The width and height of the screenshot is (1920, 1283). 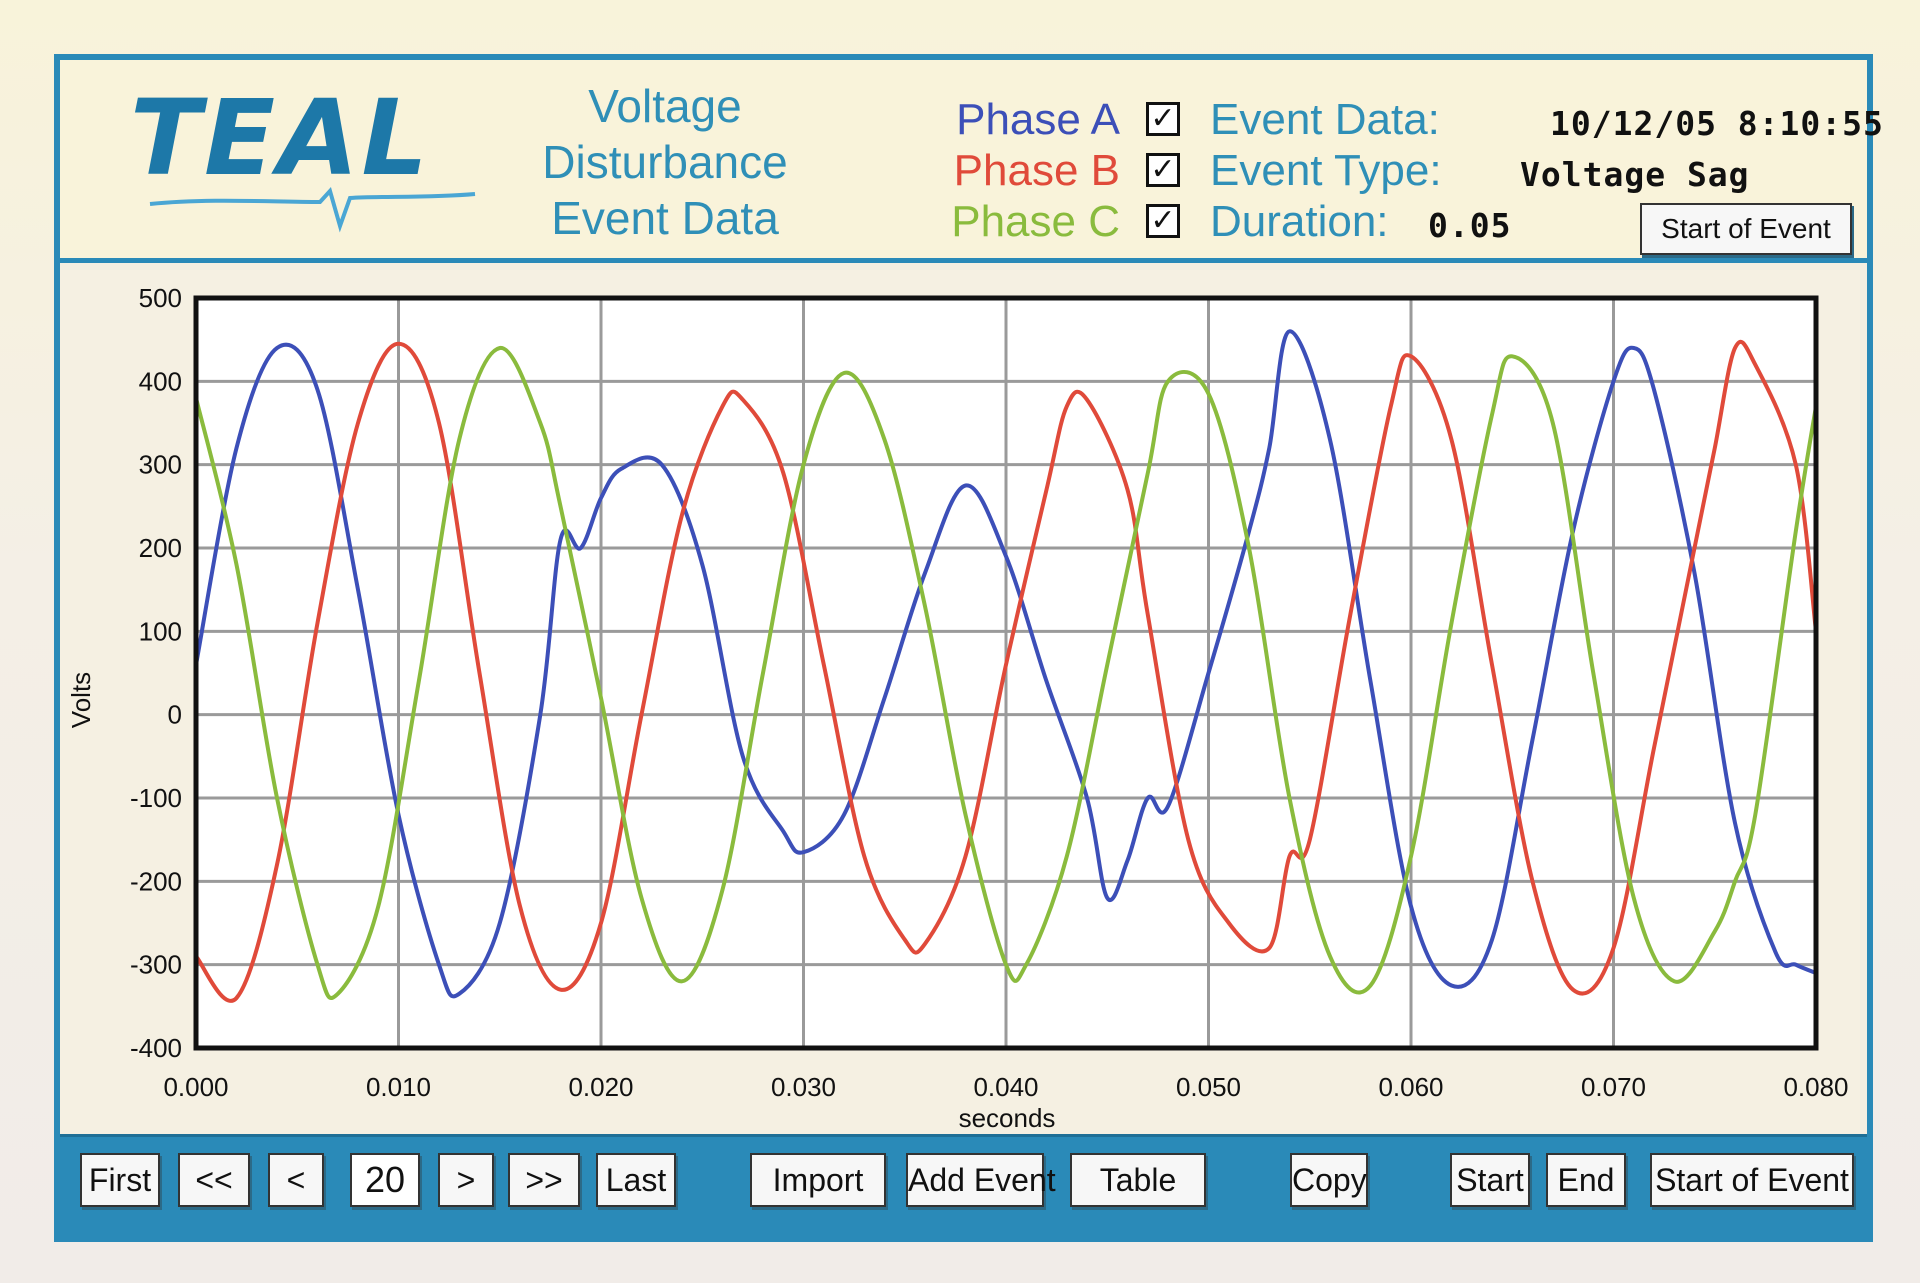 What do you see at coordinates (160, 631) in the screenshot?
I see `y-tick-label: 100` at bounding box center [160, 631].